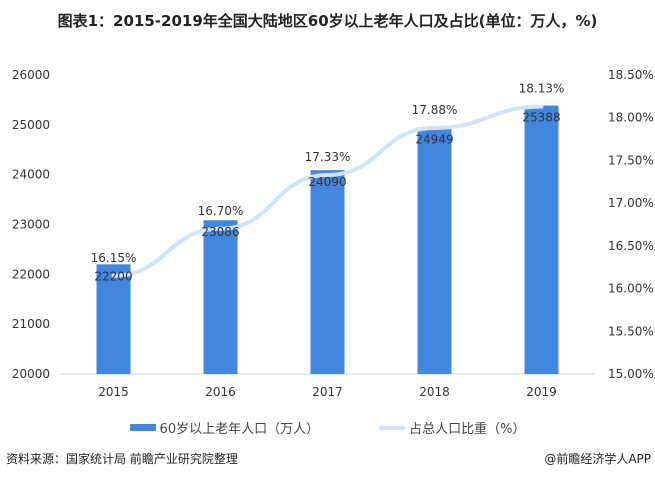  I want to click on right-tick-label: 15.00%, so click(631, 374).